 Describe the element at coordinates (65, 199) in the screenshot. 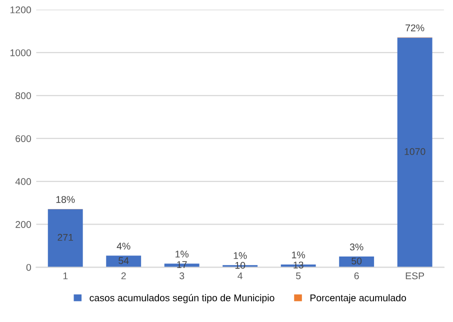

I see `data-label: 18%` at that location.